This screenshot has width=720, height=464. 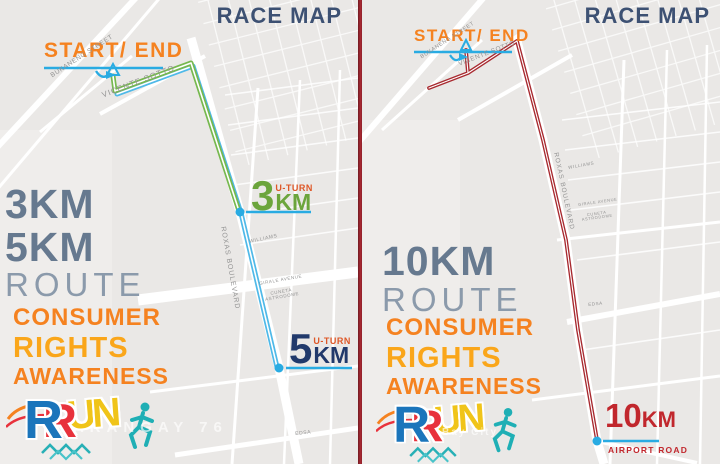 I want to click on map-bay-area, so click(x=411, y=292).